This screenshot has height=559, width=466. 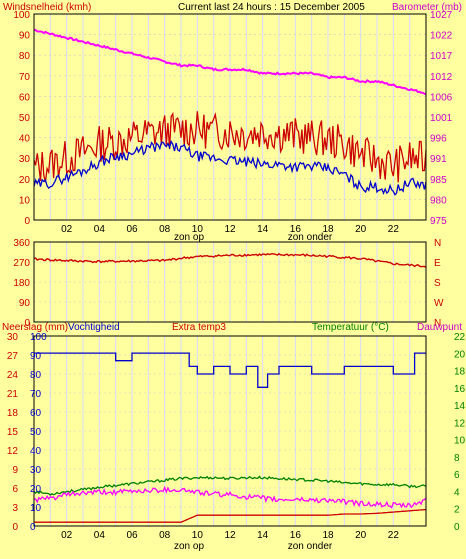 I want to click on wind-direction-line, so click(x=230, y=260).